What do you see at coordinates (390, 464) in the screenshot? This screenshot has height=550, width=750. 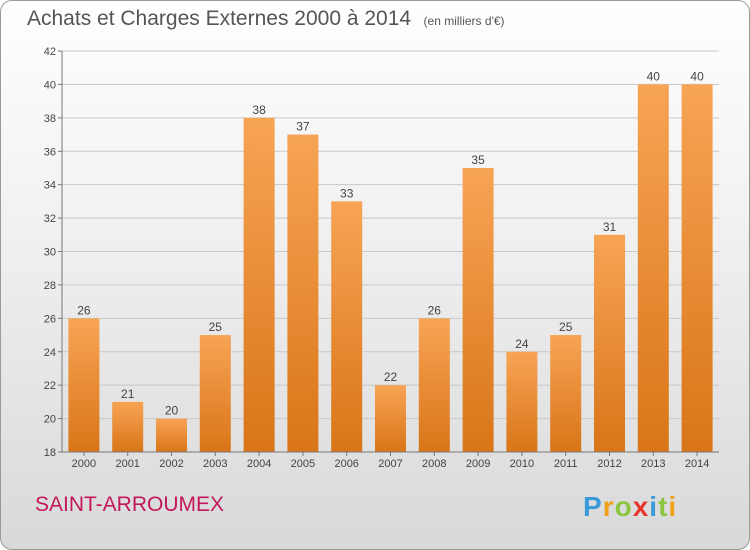 I see `x-tick-label: 2007` at bounding box center [390, 464].